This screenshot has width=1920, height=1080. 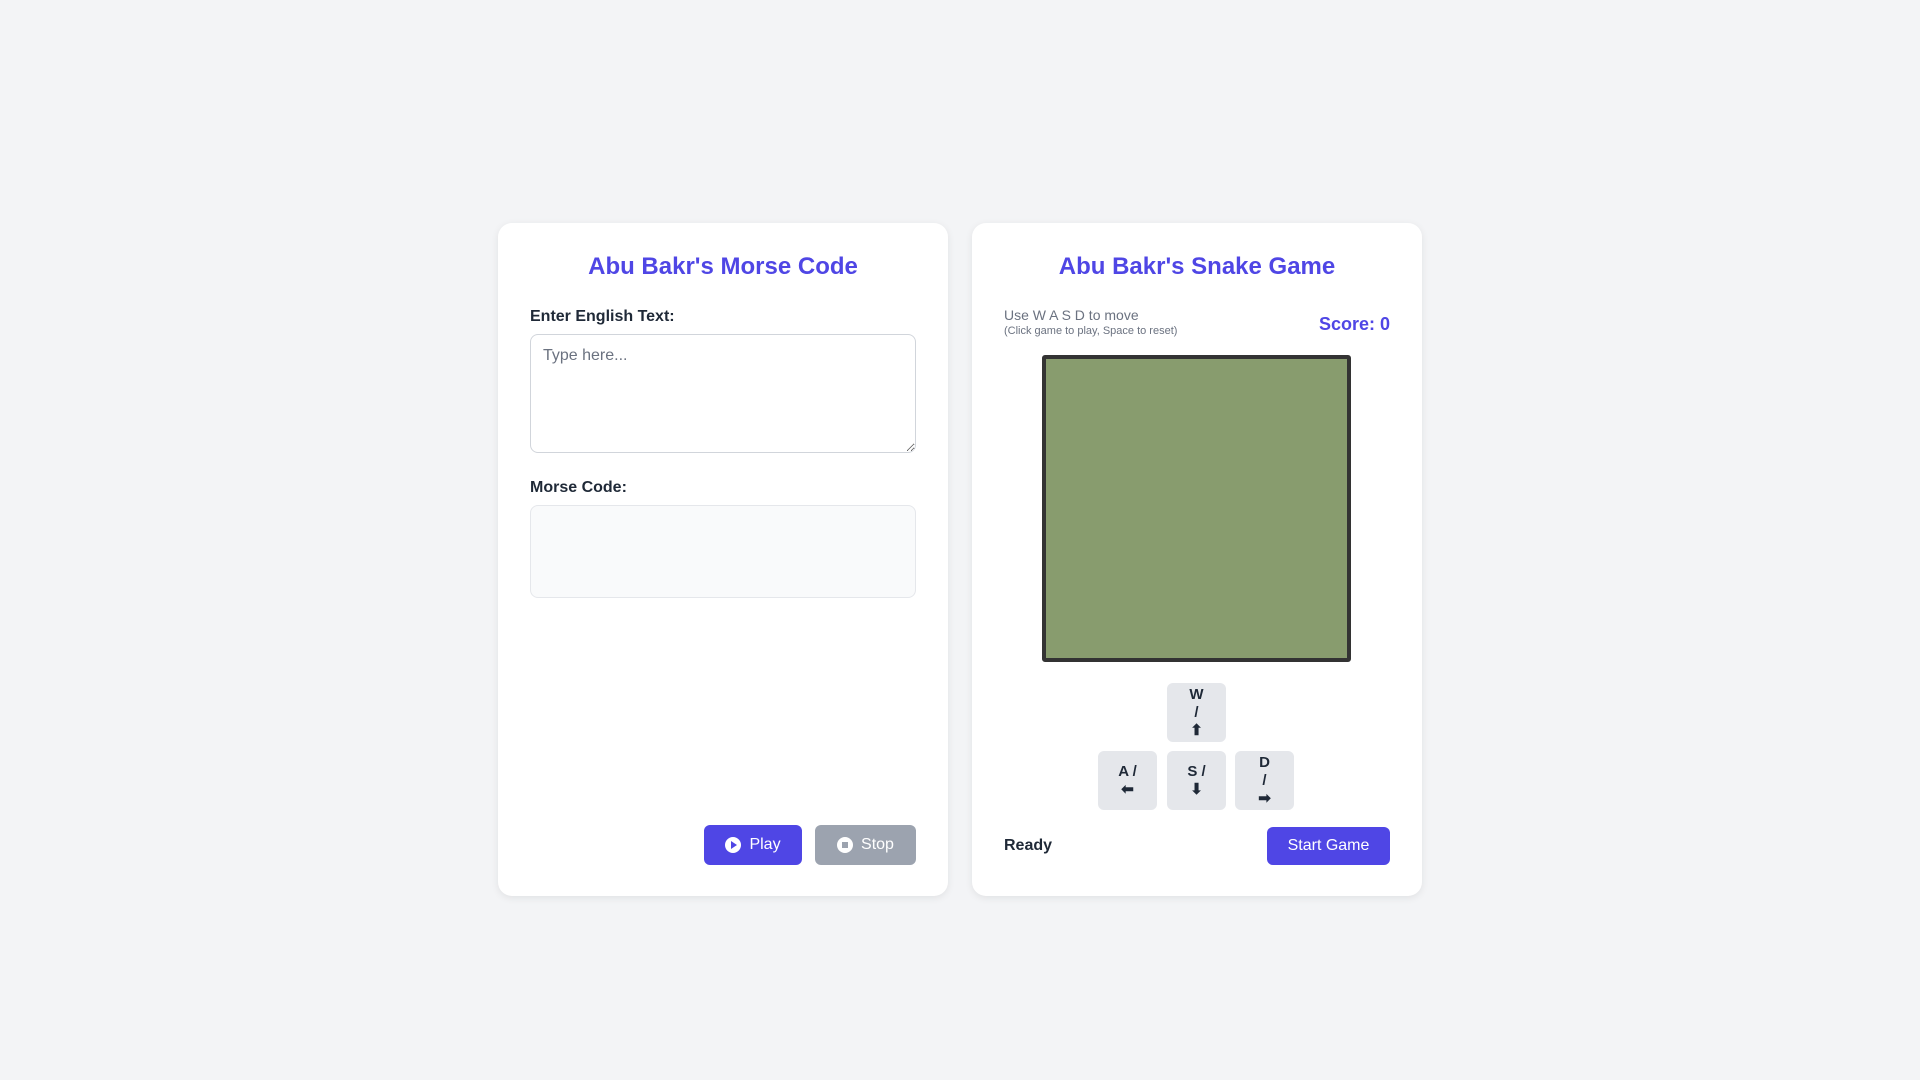 I want to click on play-button: Play, so click(x=753, y=845).